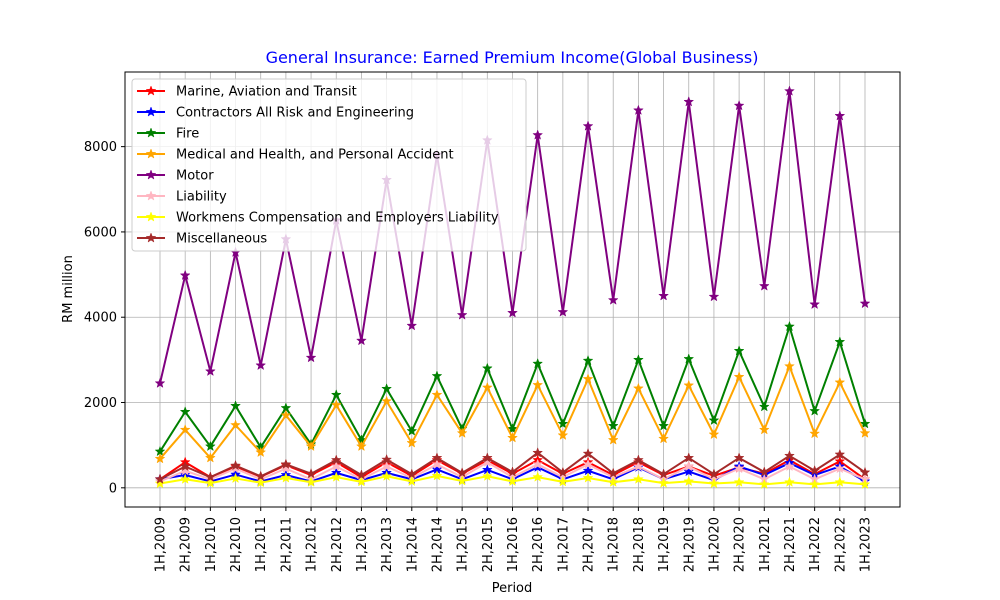 This screenshot has height=600, width=1000. What do you see at coordinates (100, 232) in the screenshot?
I see `y-tick-label: 6000` at bounding box center [100, 232].